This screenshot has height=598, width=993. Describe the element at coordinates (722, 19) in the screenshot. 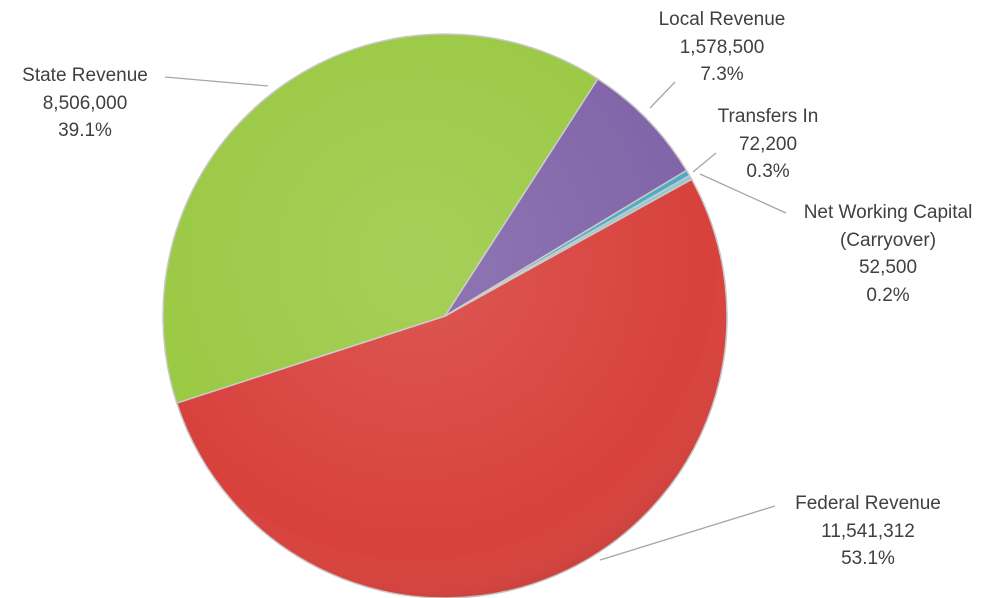

I see `label-name: Local Revenue` at that location.